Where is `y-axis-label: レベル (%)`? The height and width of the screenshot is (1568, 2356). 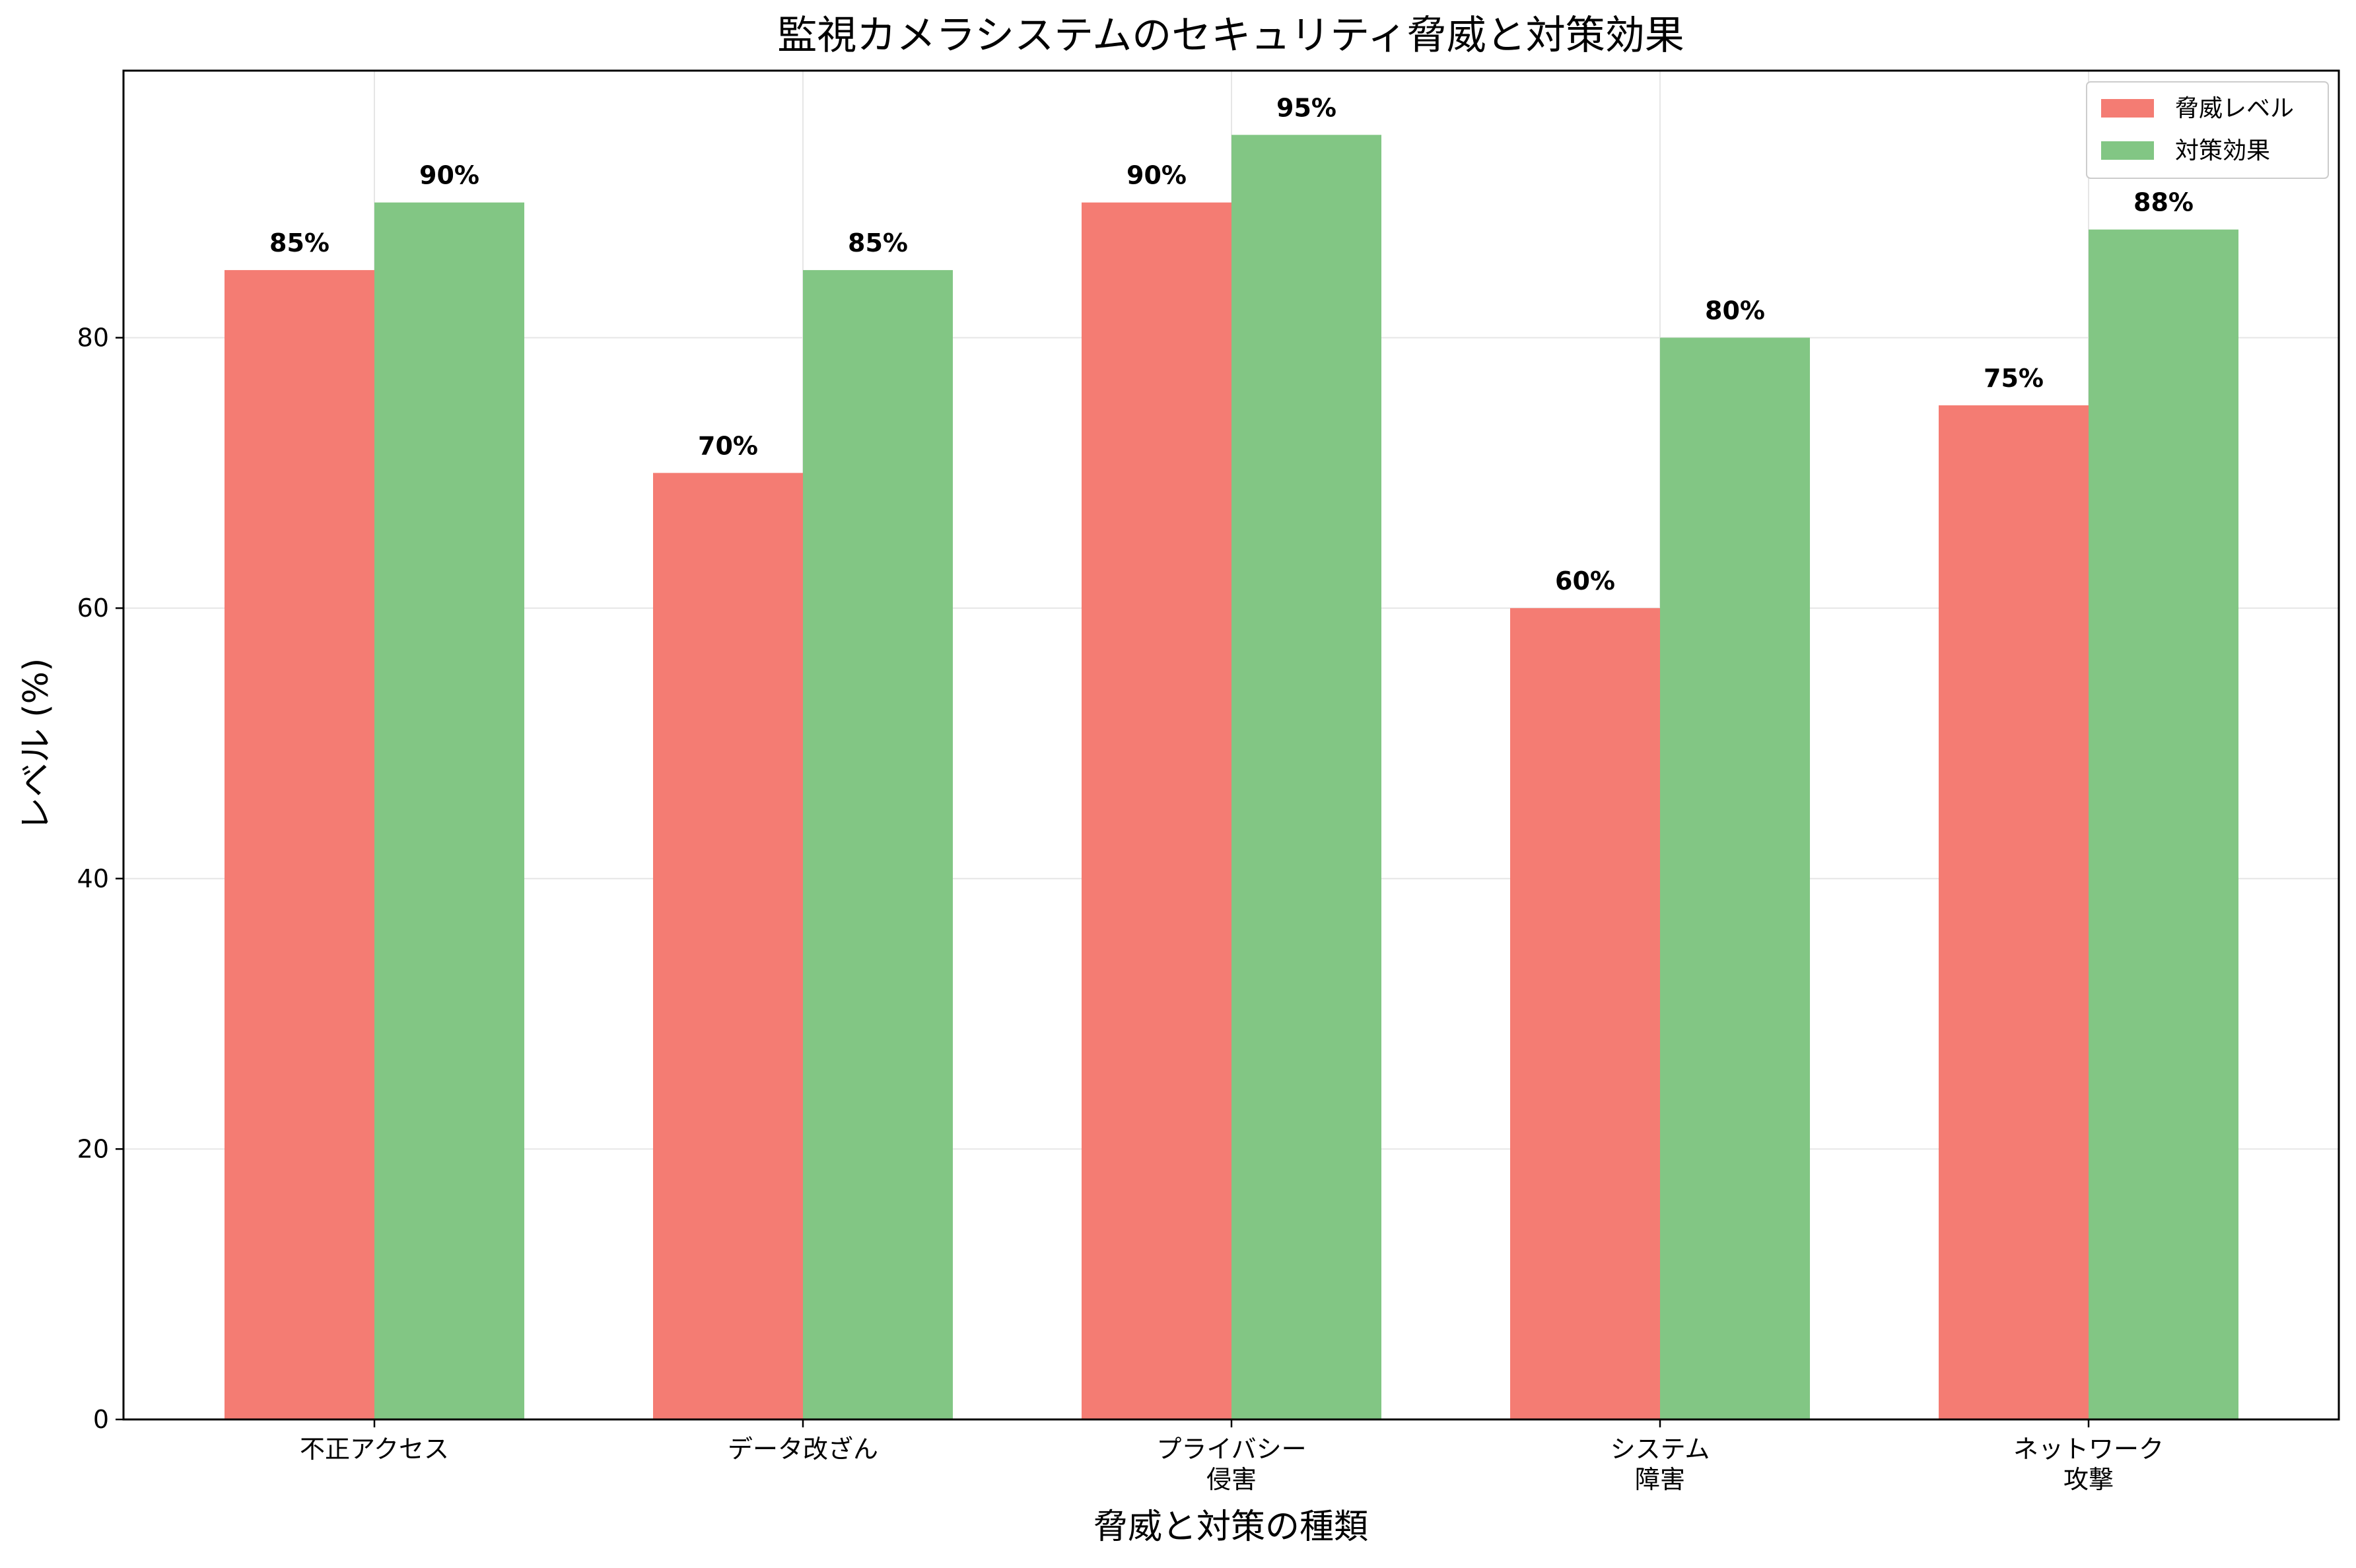 y-axis-label: レベル (%) is located at coordinates (36, 745).